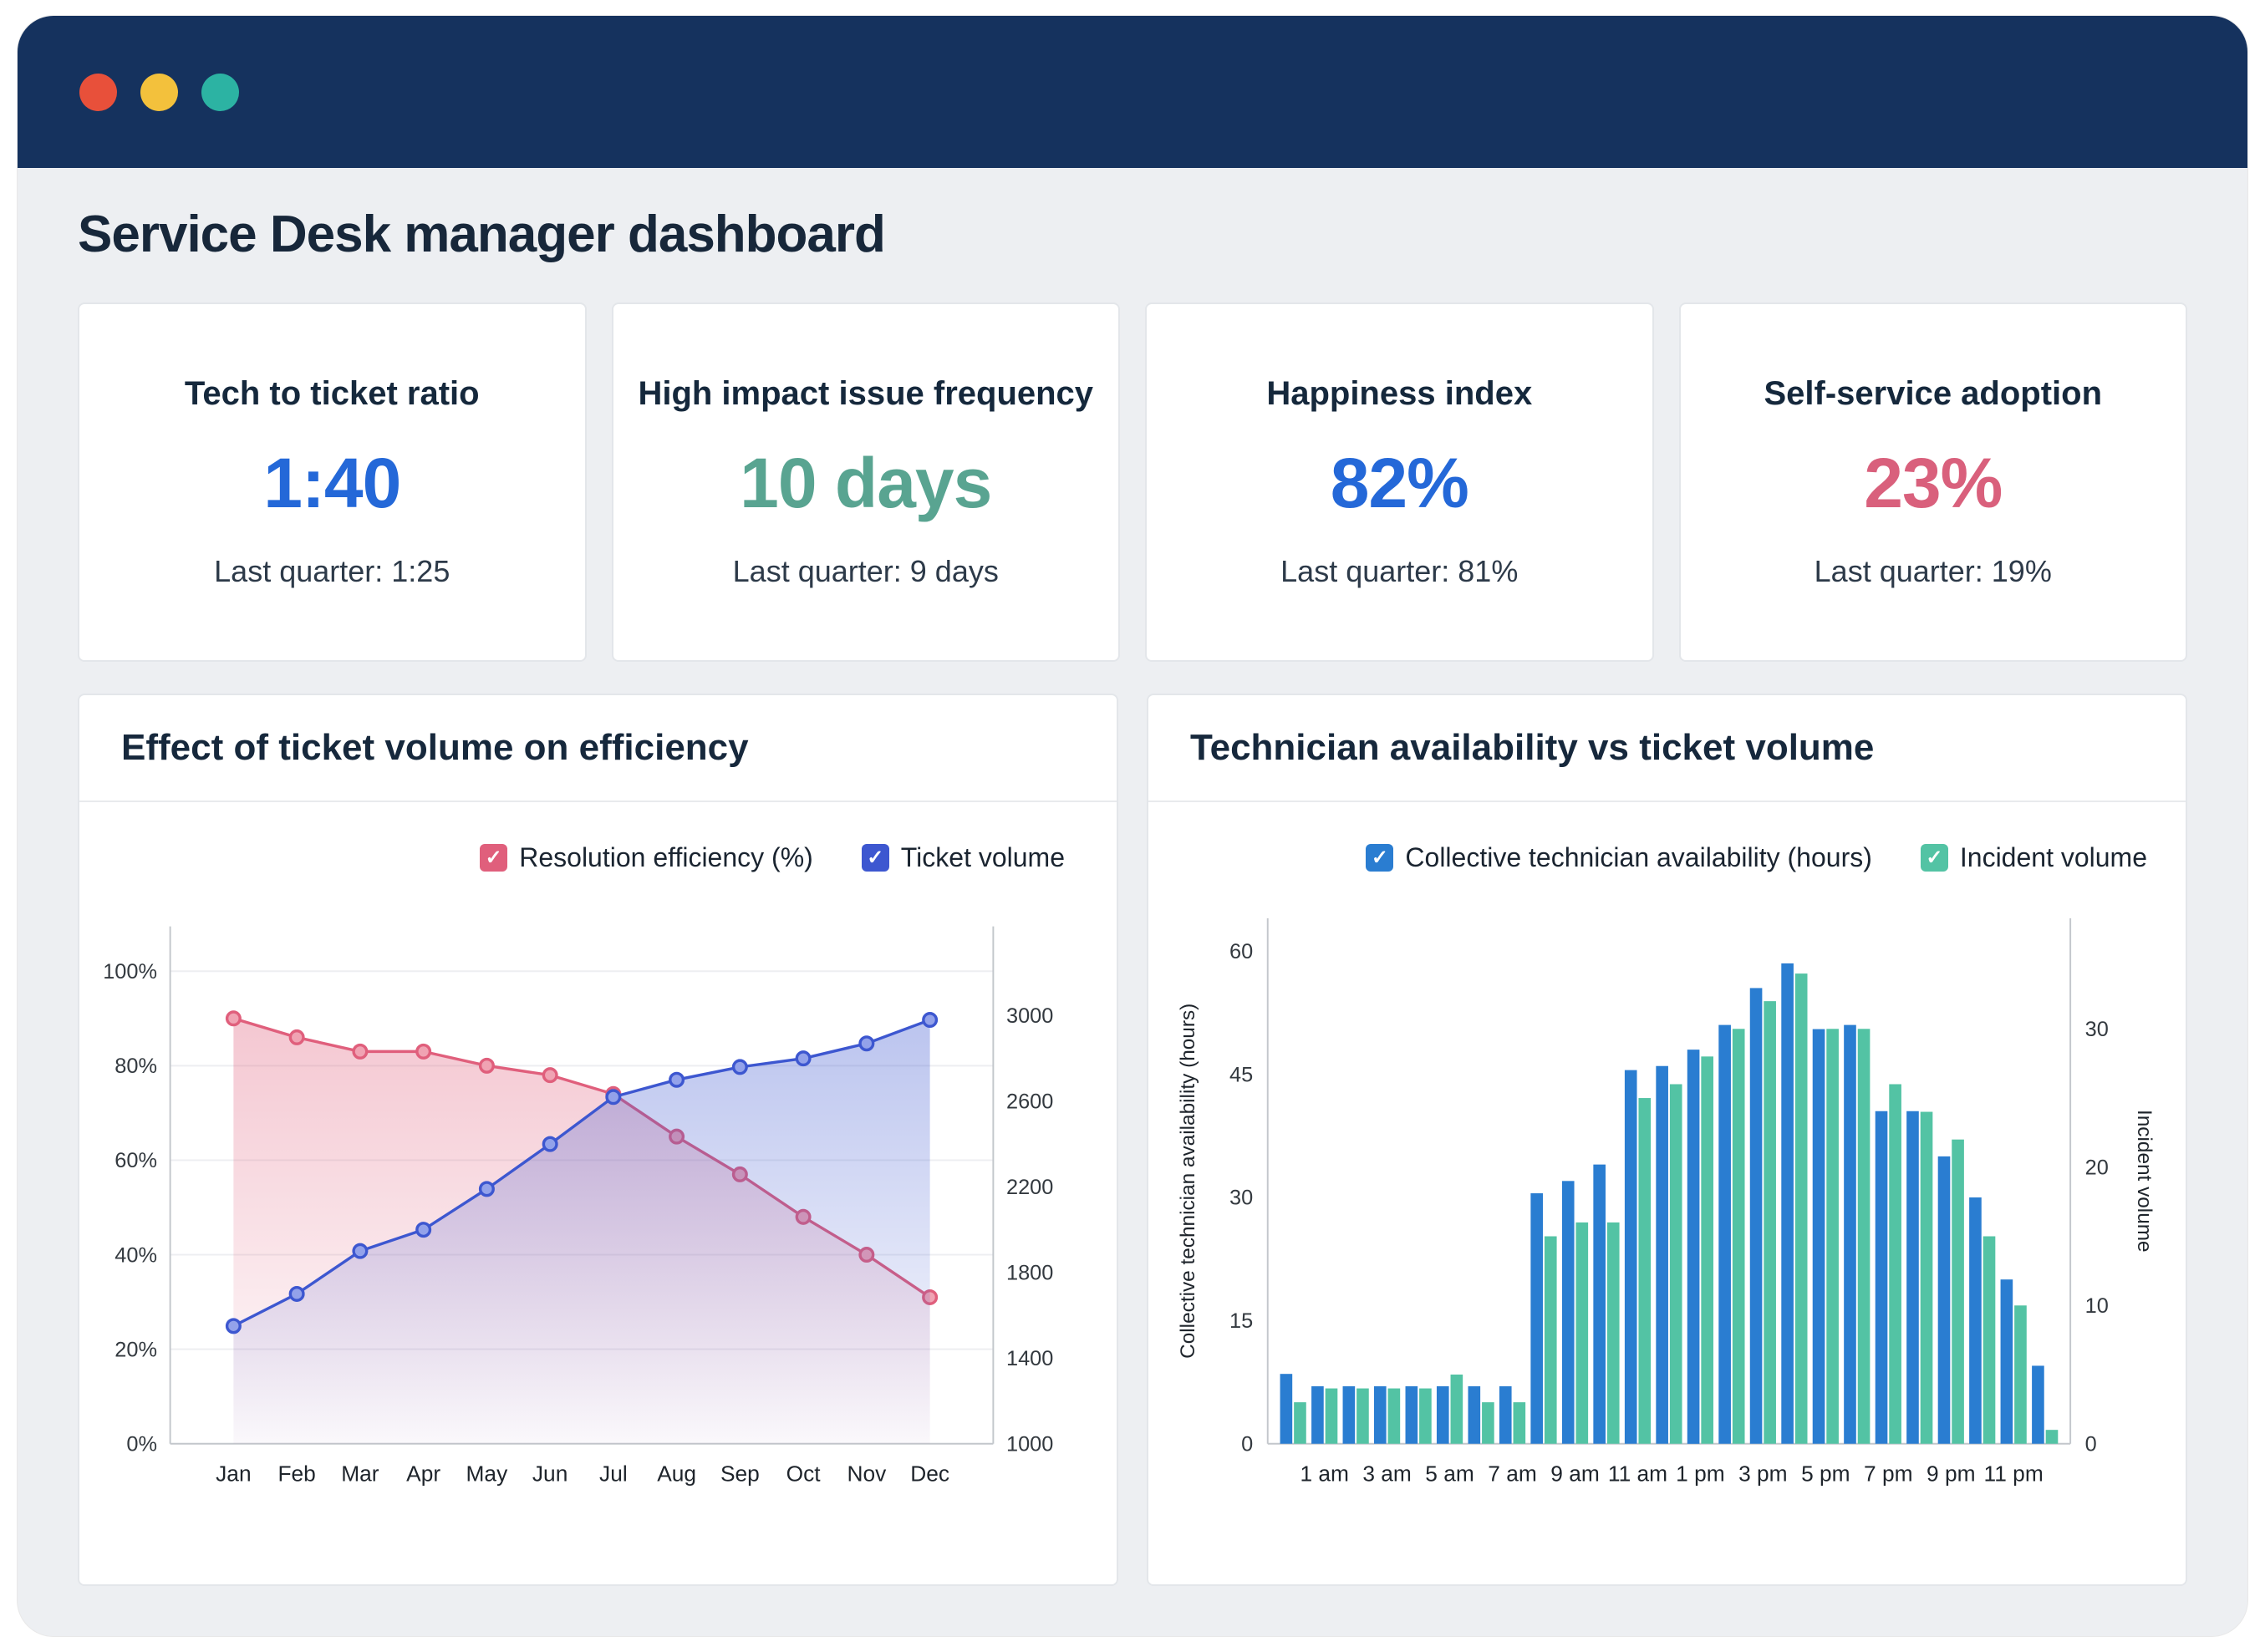 The image size is (2265, 1652). Describe the element at coordinates (740, 1474) in the screenshot. I see `x-axis-tick: Sep` at that location.